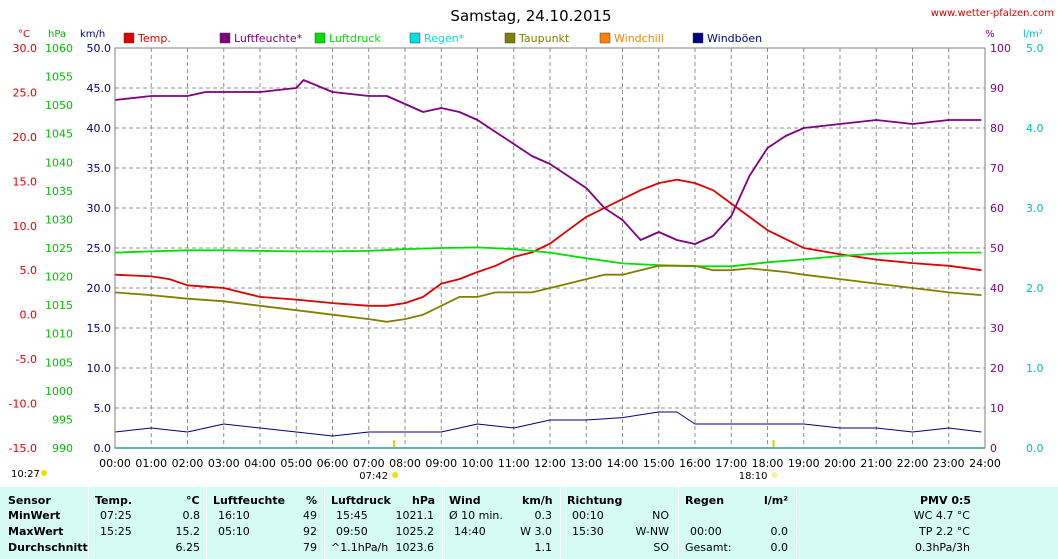  I want to click on humidity-value: 49, so click(310, 515).